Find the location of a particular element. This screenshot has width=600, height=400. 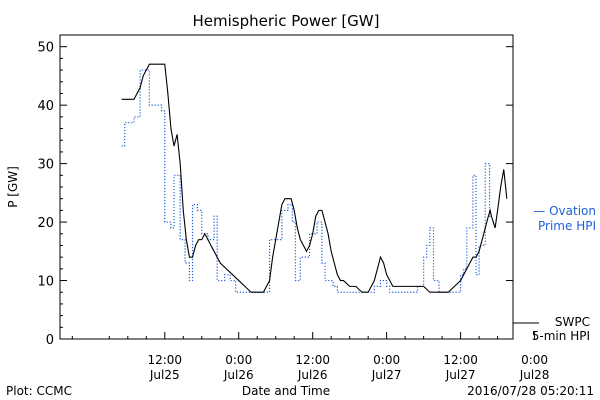

legend-ovation-line1: — Ovation is located at coordinates (564, 211).